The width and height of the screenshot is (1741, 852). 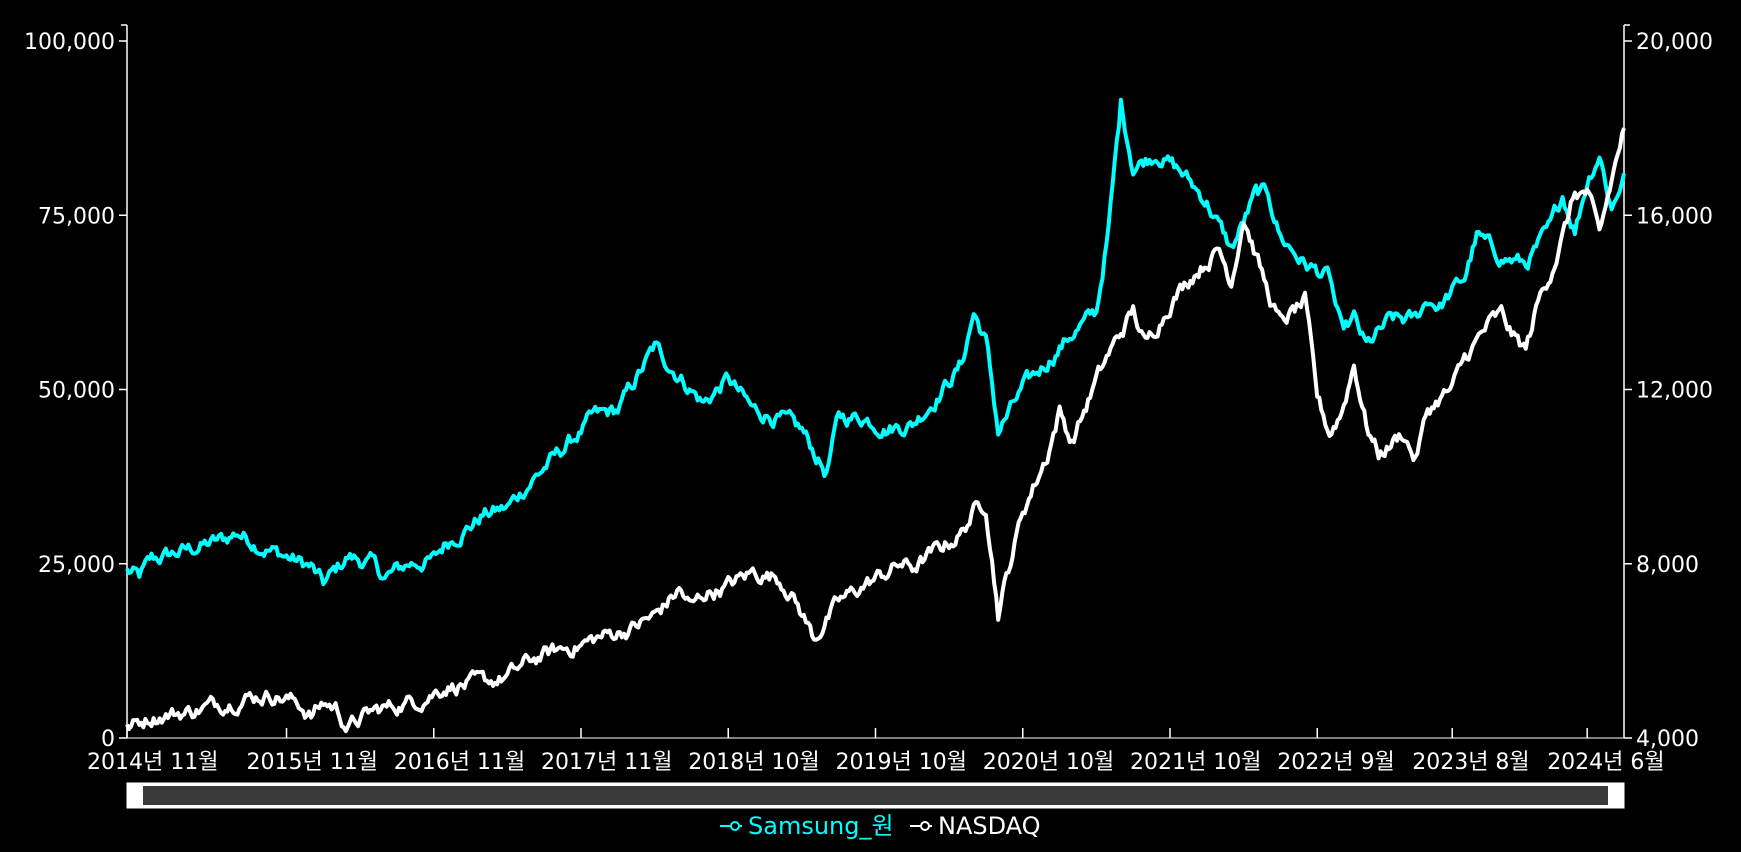 I want to click on right-axis-tick-label: 20,000, so click(x=1674, y=42).